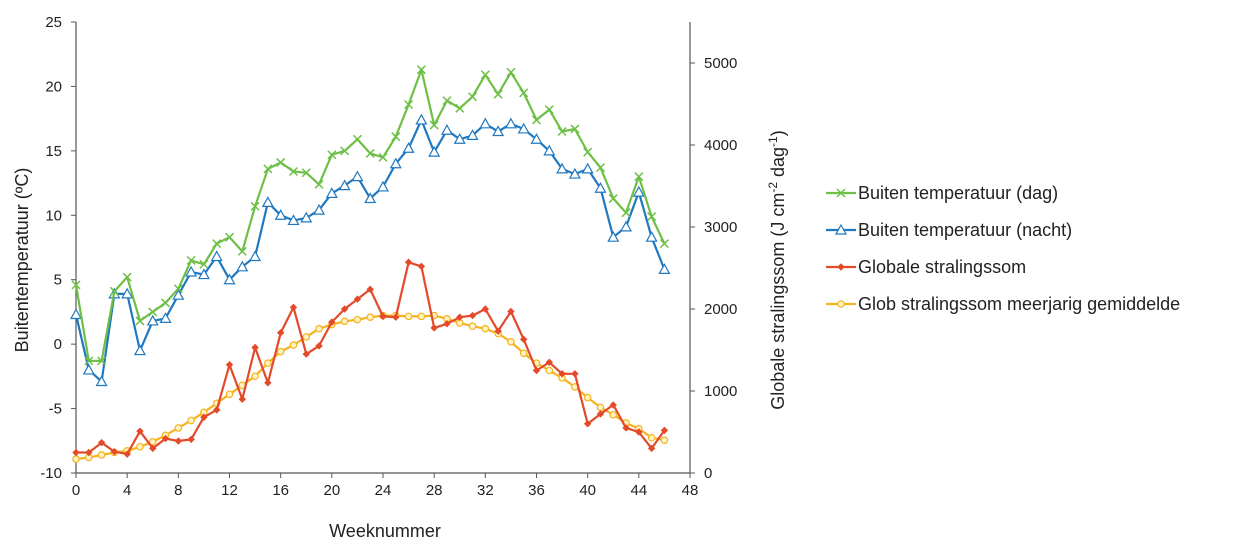 The image size is (1257, 543). I want to click on y-left-tick-label: 20, so click(53, 86).